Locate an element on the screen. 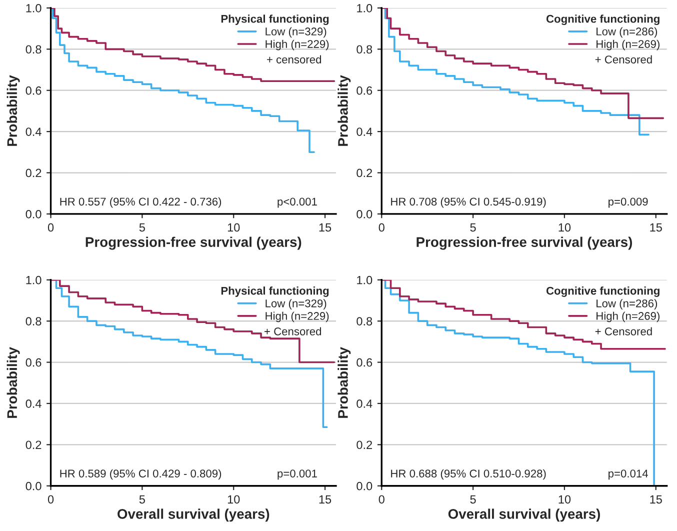  annotation: HR 0.557 (95% CI 0.422 - 0.736) is located at coordinates (141, 202).